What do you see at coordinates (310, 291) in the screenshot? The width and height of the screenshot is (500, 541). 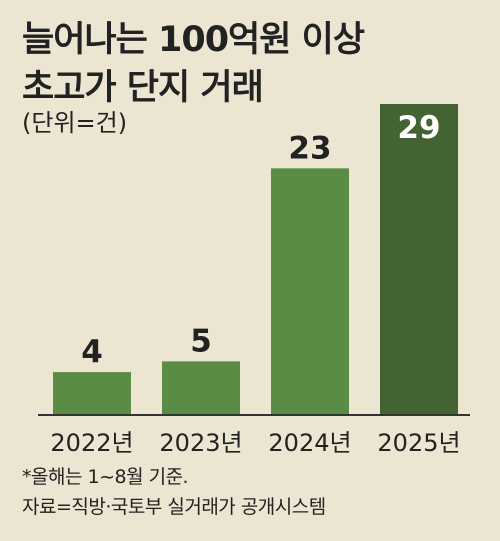 I see `bar-2024년` at bounding box center [310, 291].